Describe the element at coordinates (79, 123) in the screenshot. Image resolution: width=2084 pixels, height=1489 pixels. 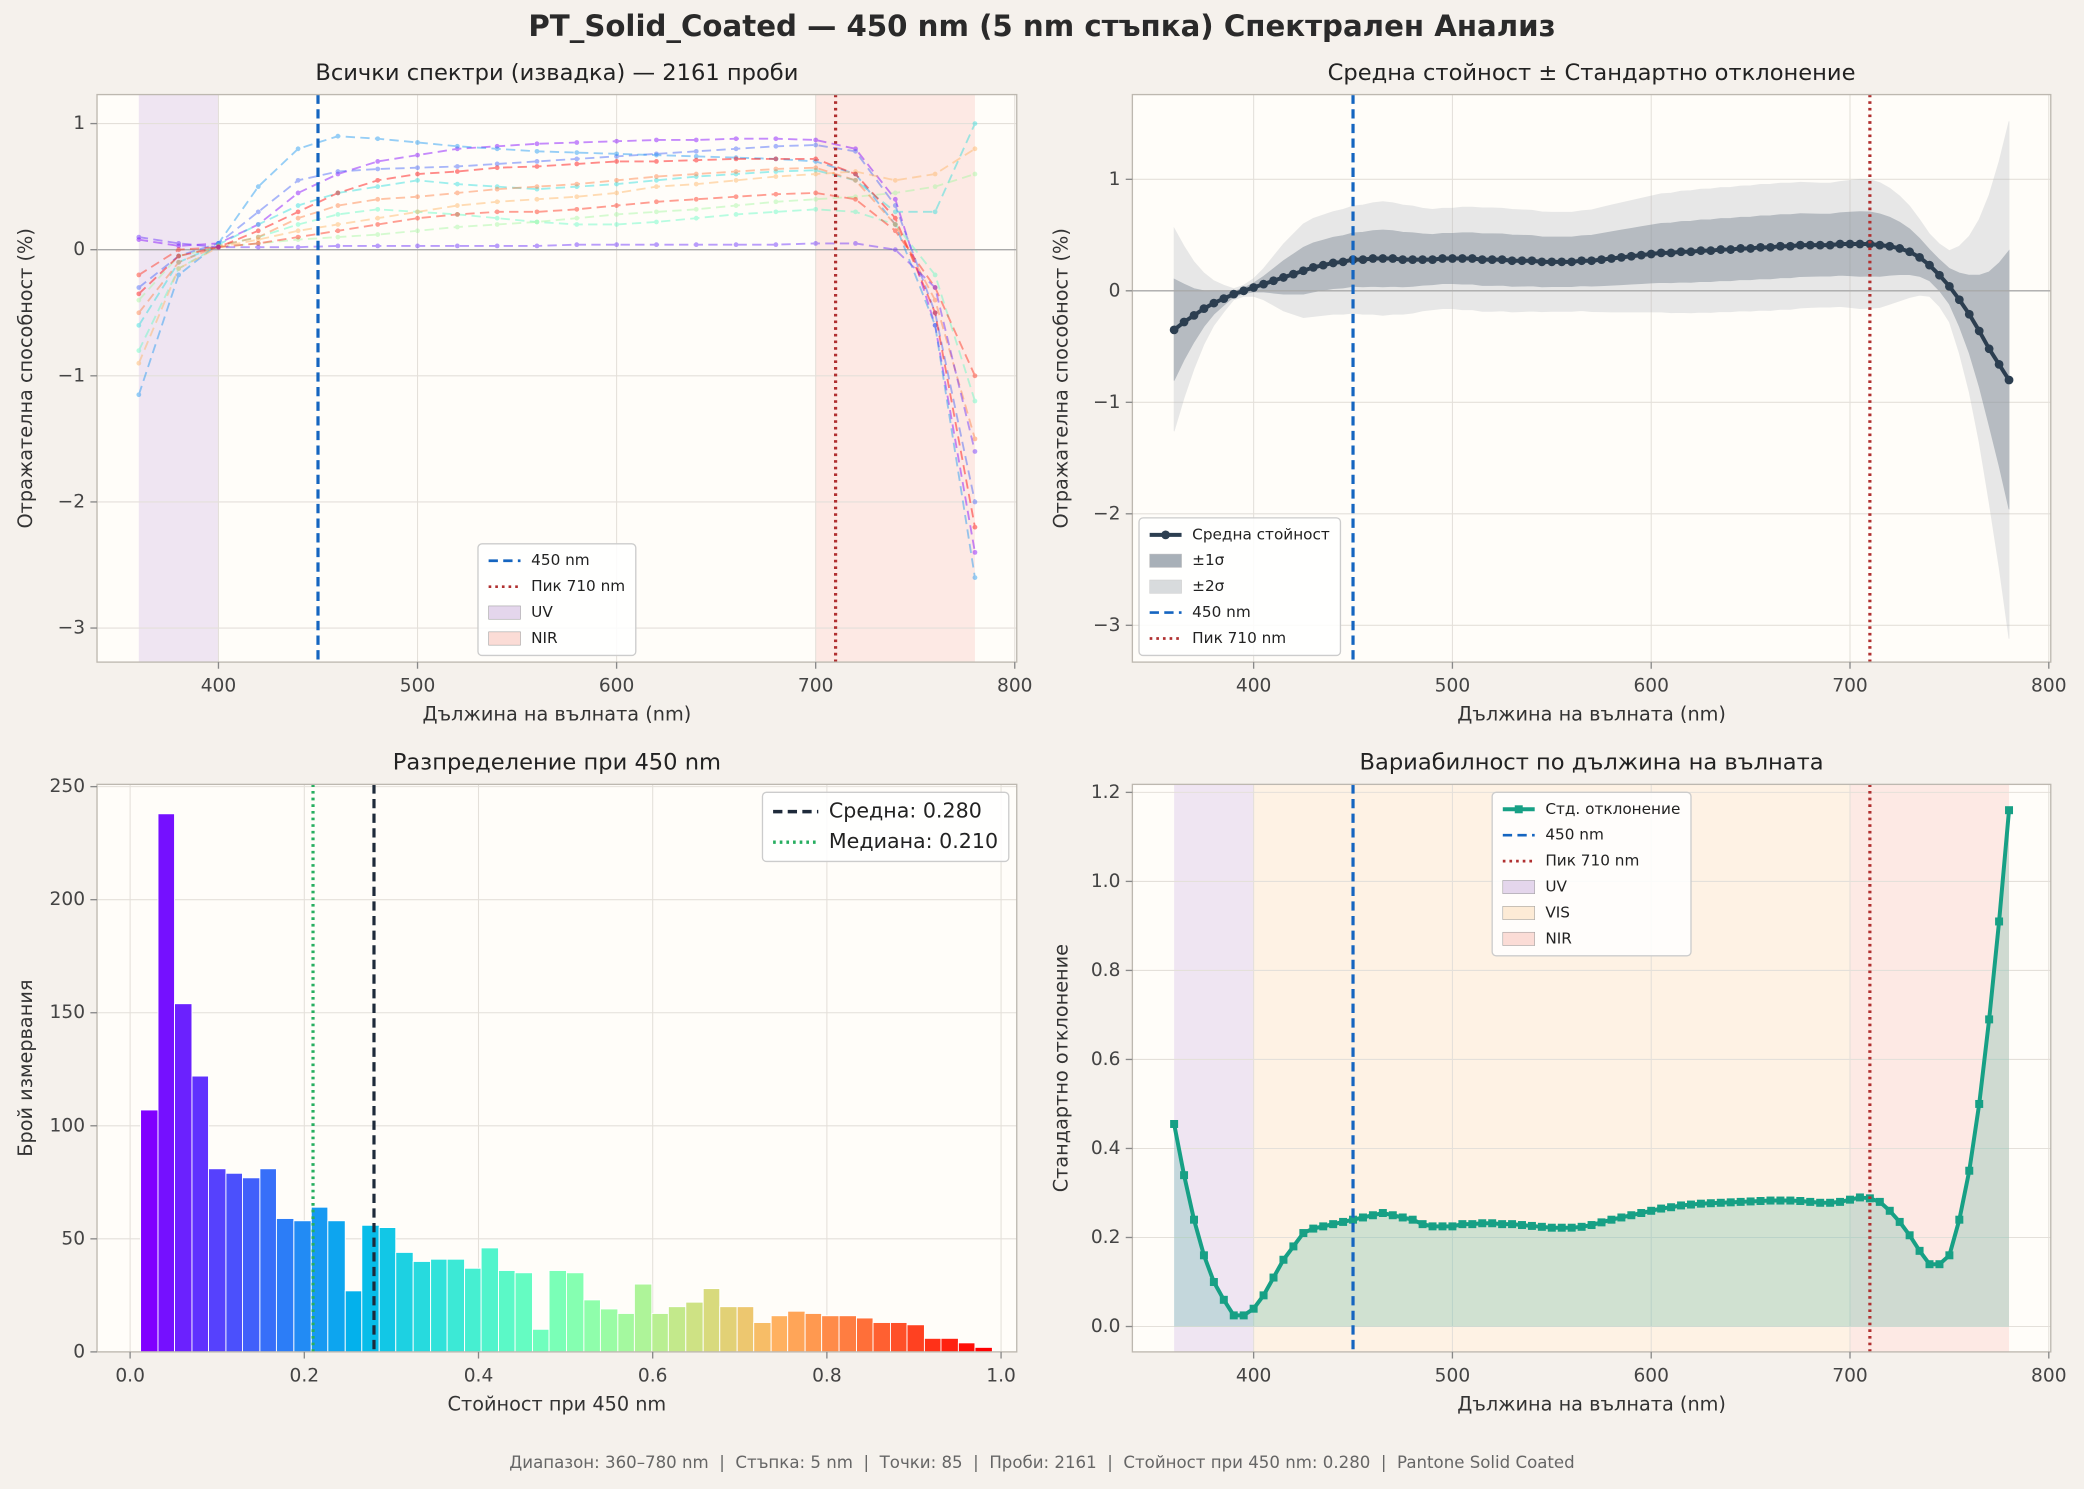
I see `y-tick-label: 1` at that location.